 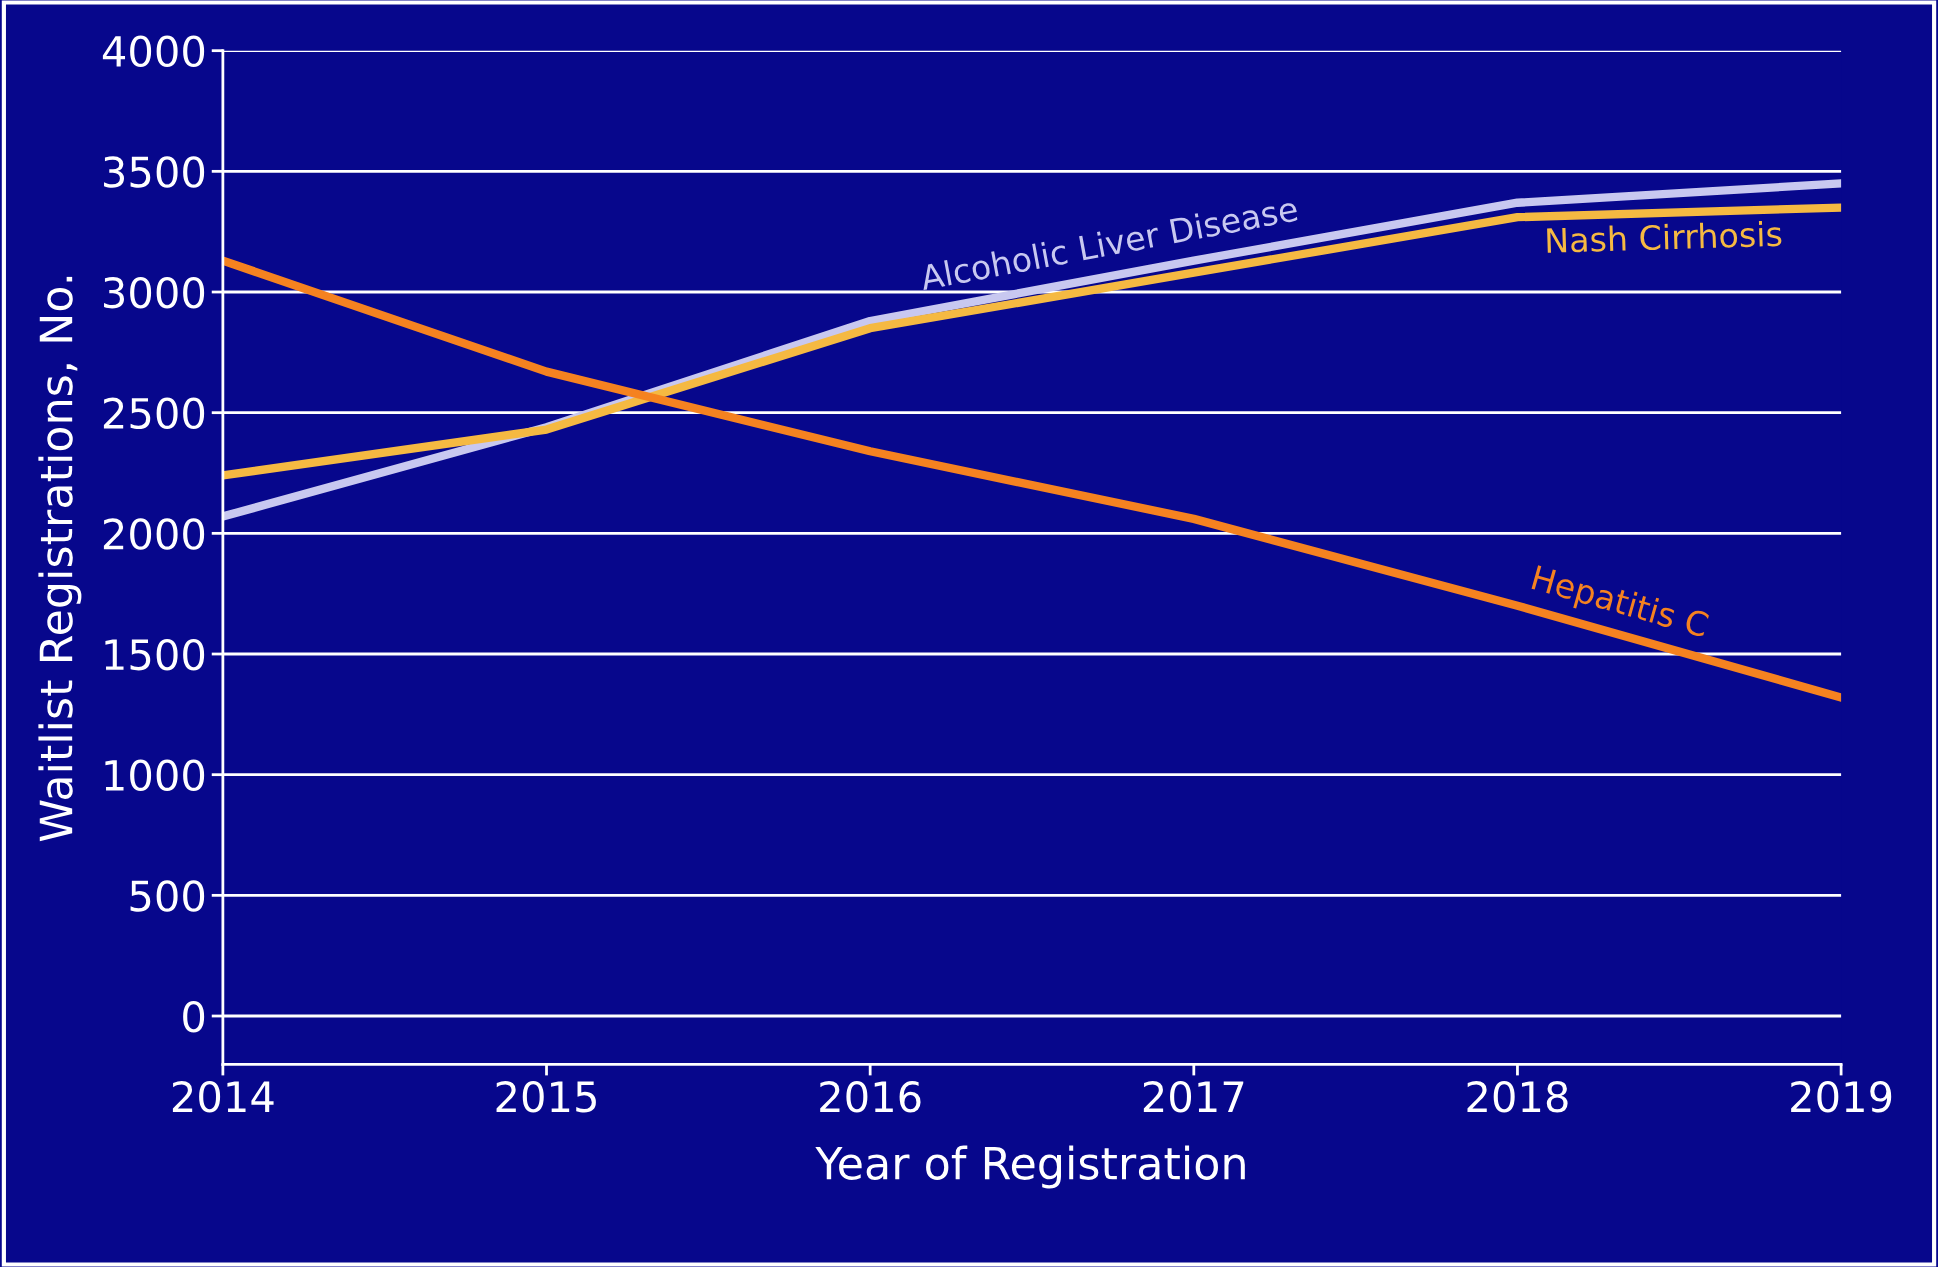 I want to click on y-tick-label: 4000, so click(x=153, y=51).